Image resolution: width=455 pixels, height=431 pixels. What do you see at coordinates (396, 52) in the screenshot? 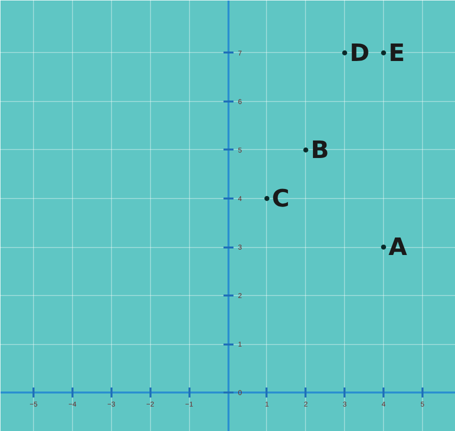
I see `annotation: E` at bounding box center [396, 52].